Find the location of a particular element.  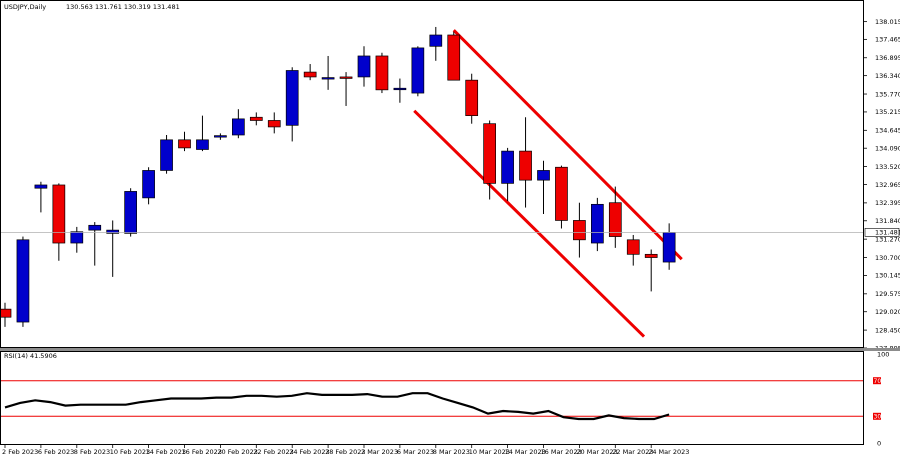

price-tick-label: 132.395 is located at coordinates (887, 203).